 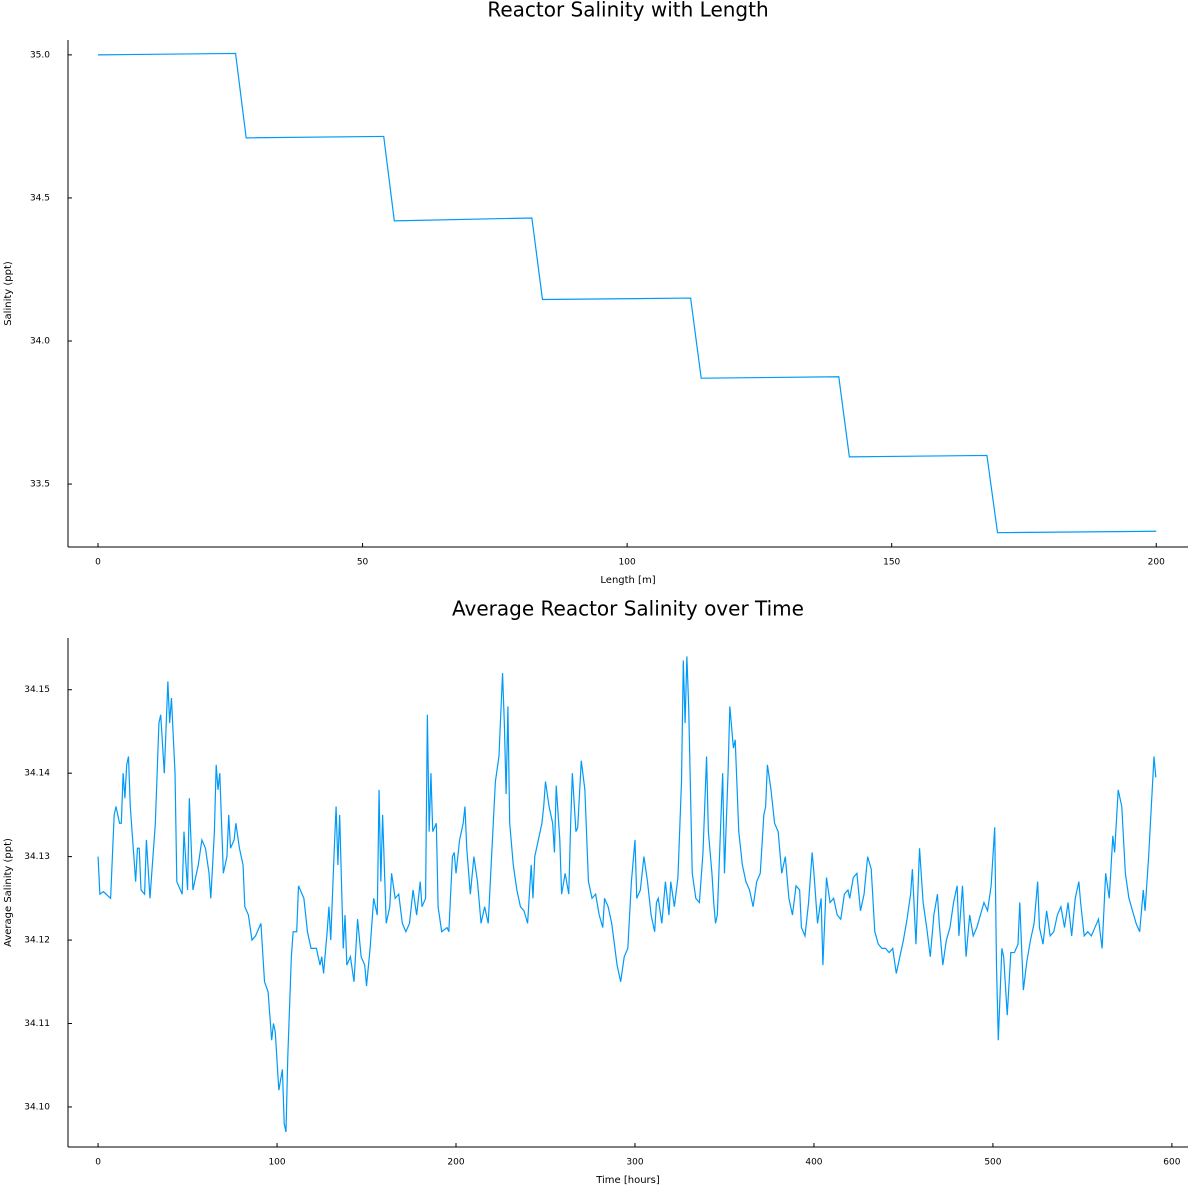 I want to click on x-tick-label: 500, so click(x=992, y=1163).